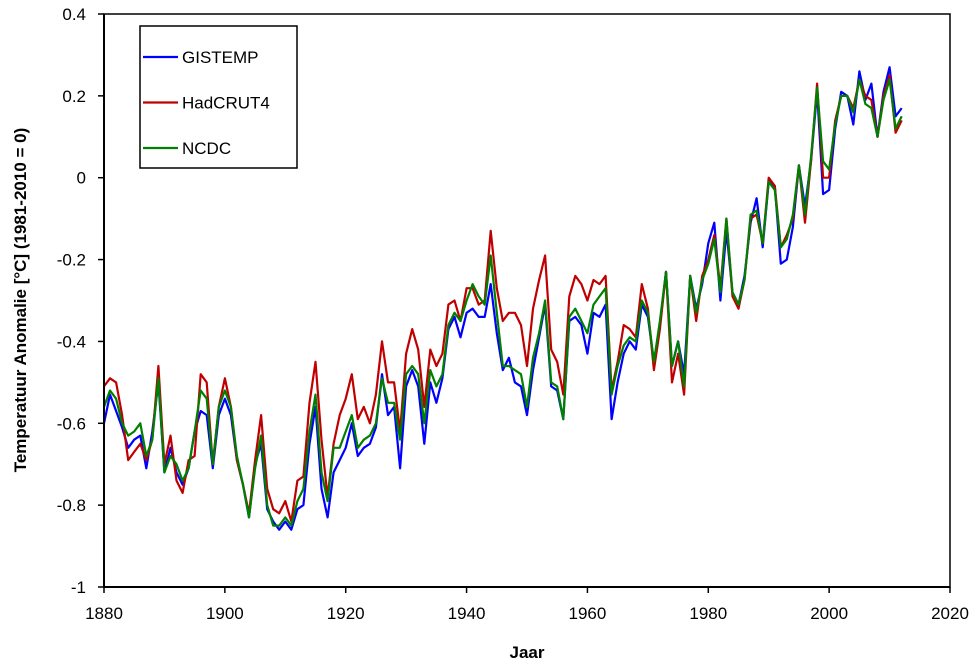  I want to click on x-tick-label: 1940, so click(467, 613).